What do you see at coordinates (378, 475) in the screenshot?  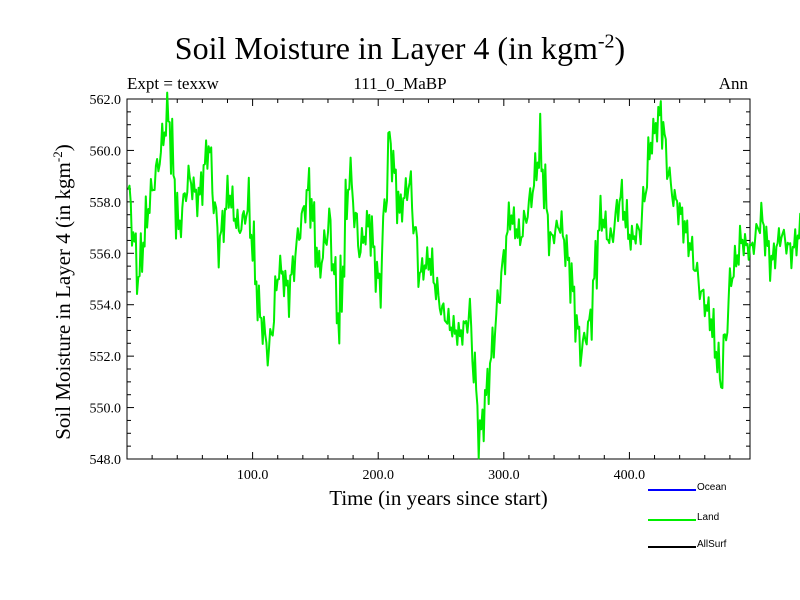 I see `x-tick-label: 200.0` at bounding box center [378, 475].